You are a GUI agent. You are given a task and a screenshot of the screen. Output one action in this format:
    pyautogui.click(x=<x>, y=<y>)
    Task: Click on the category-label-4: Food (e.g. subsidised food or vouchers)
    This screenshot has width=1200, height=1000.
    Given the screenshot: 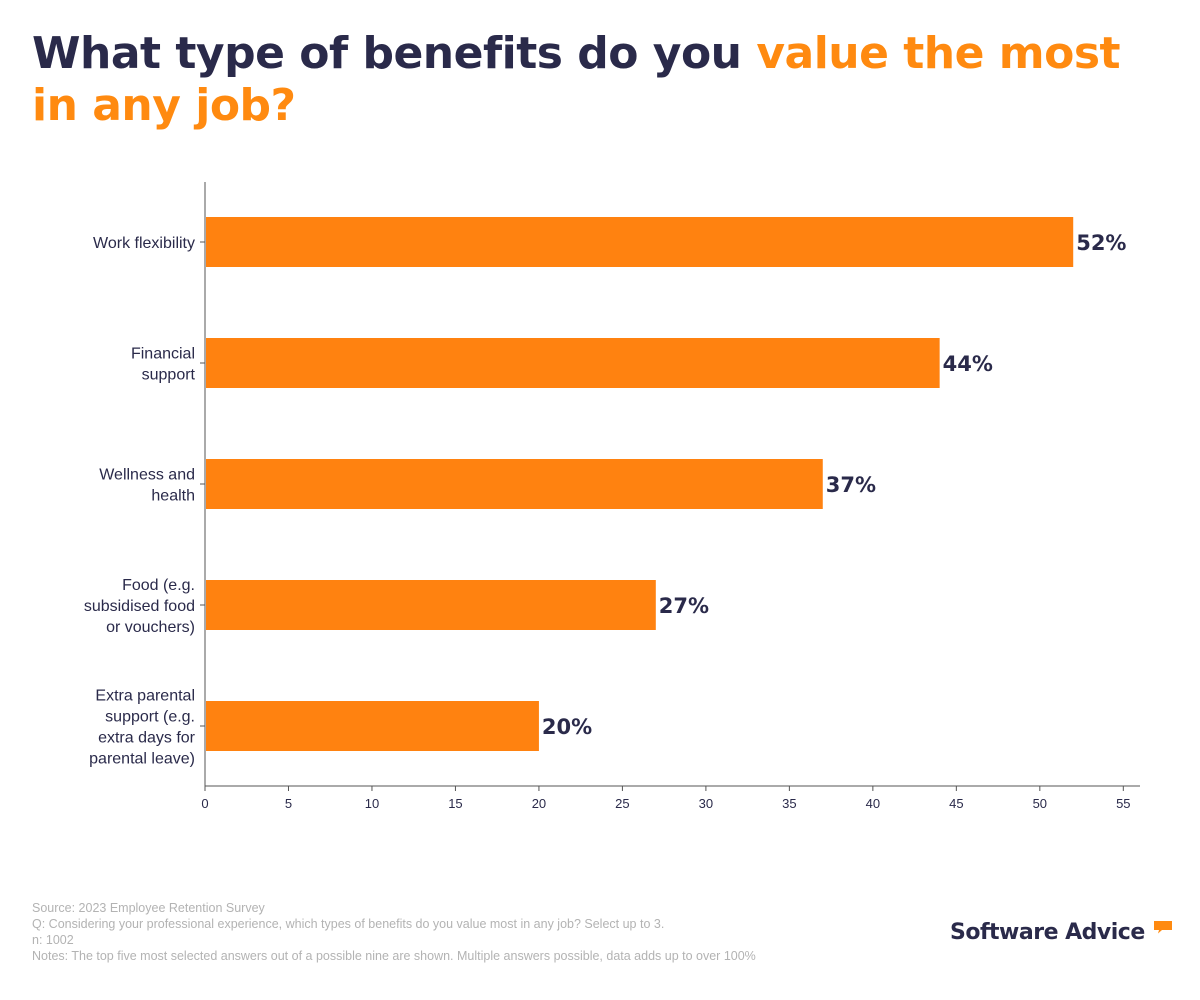 What is the action you would take?
    pyautogui.click(x=139, y=606)
    